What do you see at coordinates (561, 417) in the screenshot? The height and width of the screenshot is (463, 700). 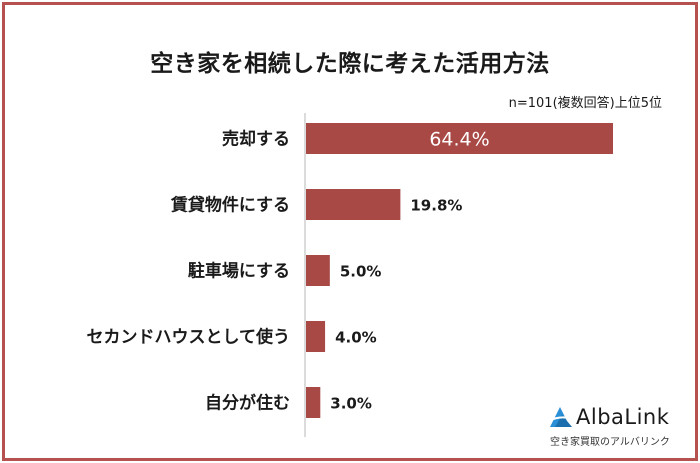 I see `albalink-logo-mark-icon` at bounding box center [561, 417].